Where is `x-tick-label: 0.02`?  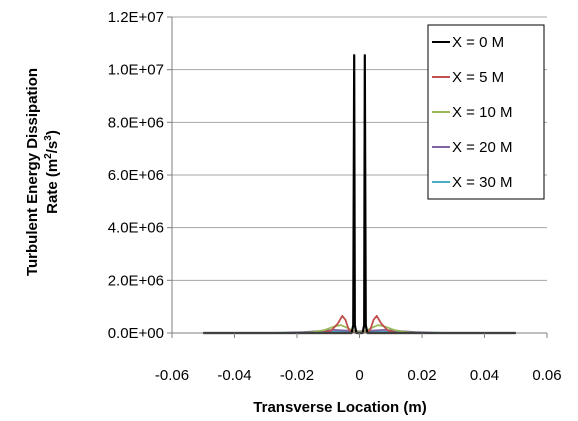
x-tick-label: 0.02 is located at coordinates (421, 375).